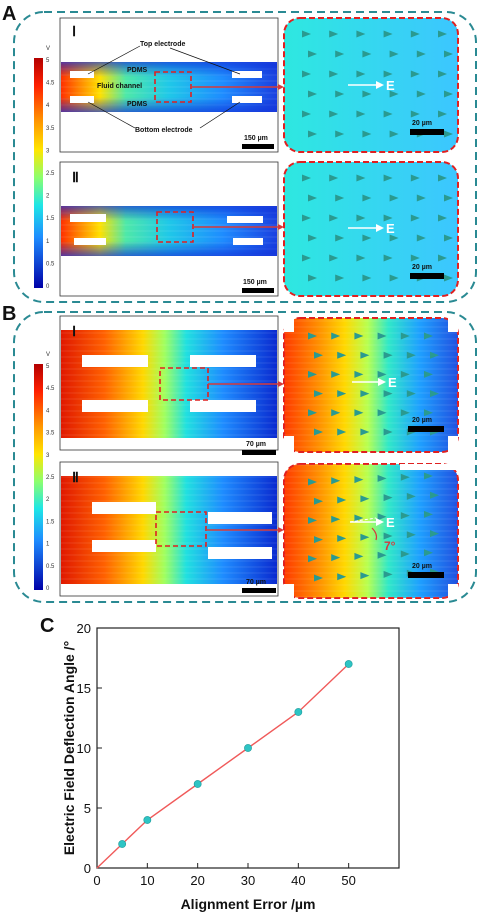  What do you see at coordinates (371, 531) in the screenshot?
I see `panel-b-ii-zoom: E 7° 20 µm` at bounding box center [371, 531].